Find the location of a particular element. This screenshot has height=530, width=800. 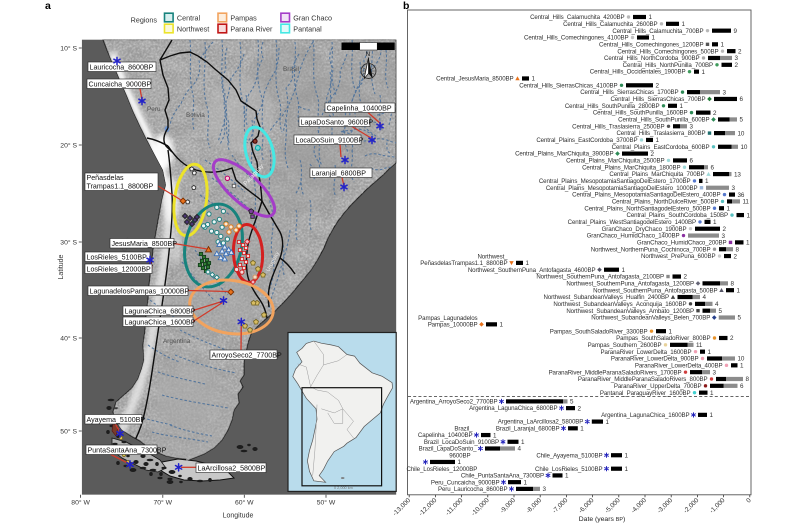

svg-text: LaArcillosa2_5800BP is located at coordinates (232, 468).